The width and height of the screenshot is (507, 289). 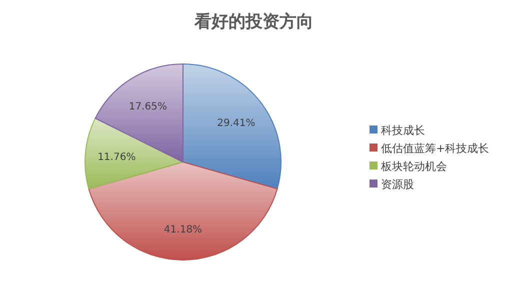 What do you see at coordinates (254, 21) in the screenshot?
I see `chart-title: 看好的投资方向` at bounding box center [254, 21].